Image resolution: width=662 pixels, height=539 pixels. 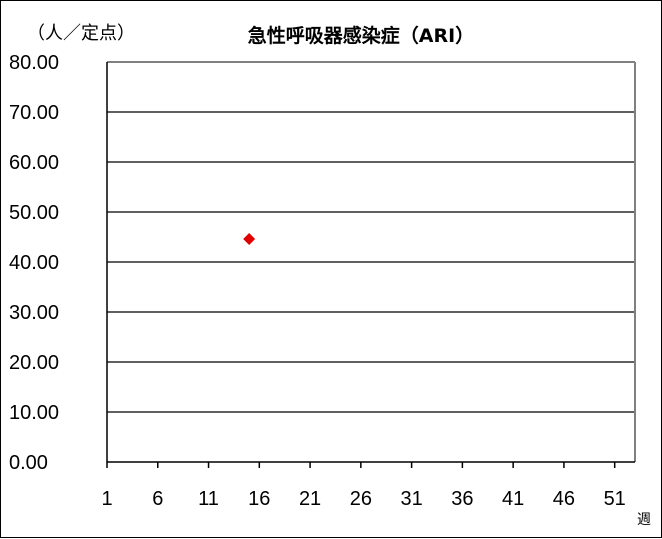 I want to click on x-tick-label: 11, so click(x=208, y=499).